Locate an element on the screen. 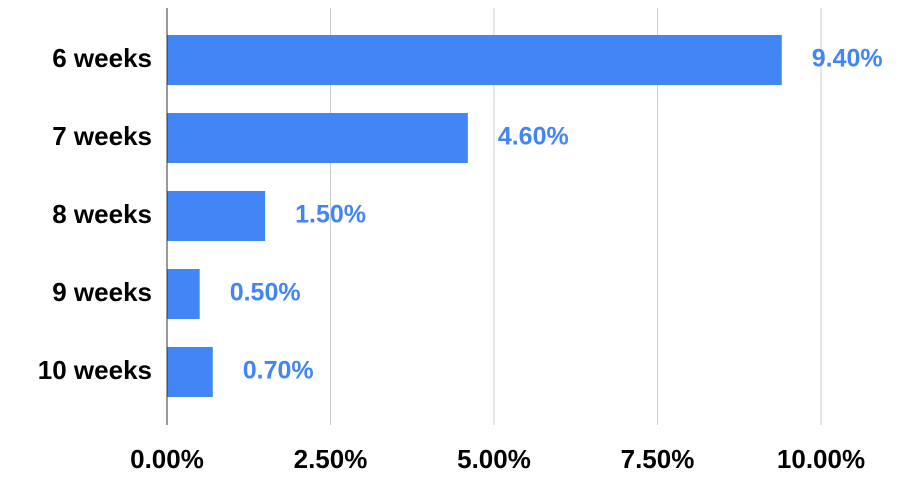 This screenshot has height=496, width=916. y-tick-label: 6 weeks is located at coordinates (102, 58).